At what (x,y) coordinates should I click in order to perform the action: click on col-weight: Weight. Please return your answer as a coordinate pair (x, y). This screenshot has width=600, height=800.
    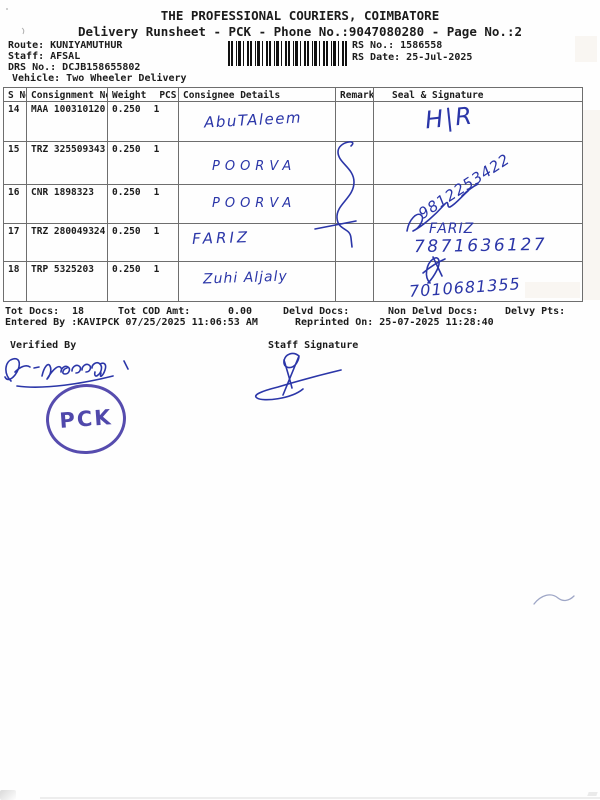
    Looking at the image, I should click on (129, 95).